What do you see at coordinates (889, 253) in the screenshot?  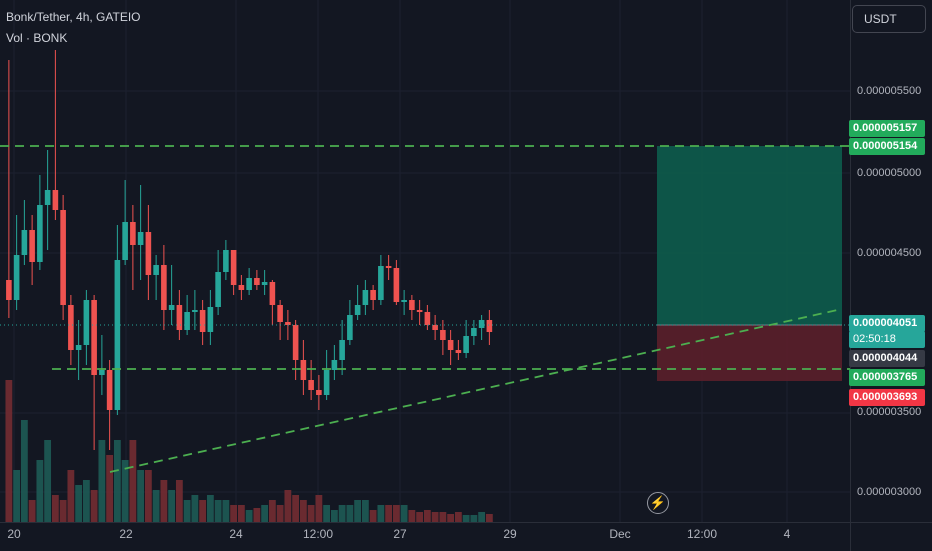 I see `y-tick: 0.000004500` at bounding box center [889, 253].